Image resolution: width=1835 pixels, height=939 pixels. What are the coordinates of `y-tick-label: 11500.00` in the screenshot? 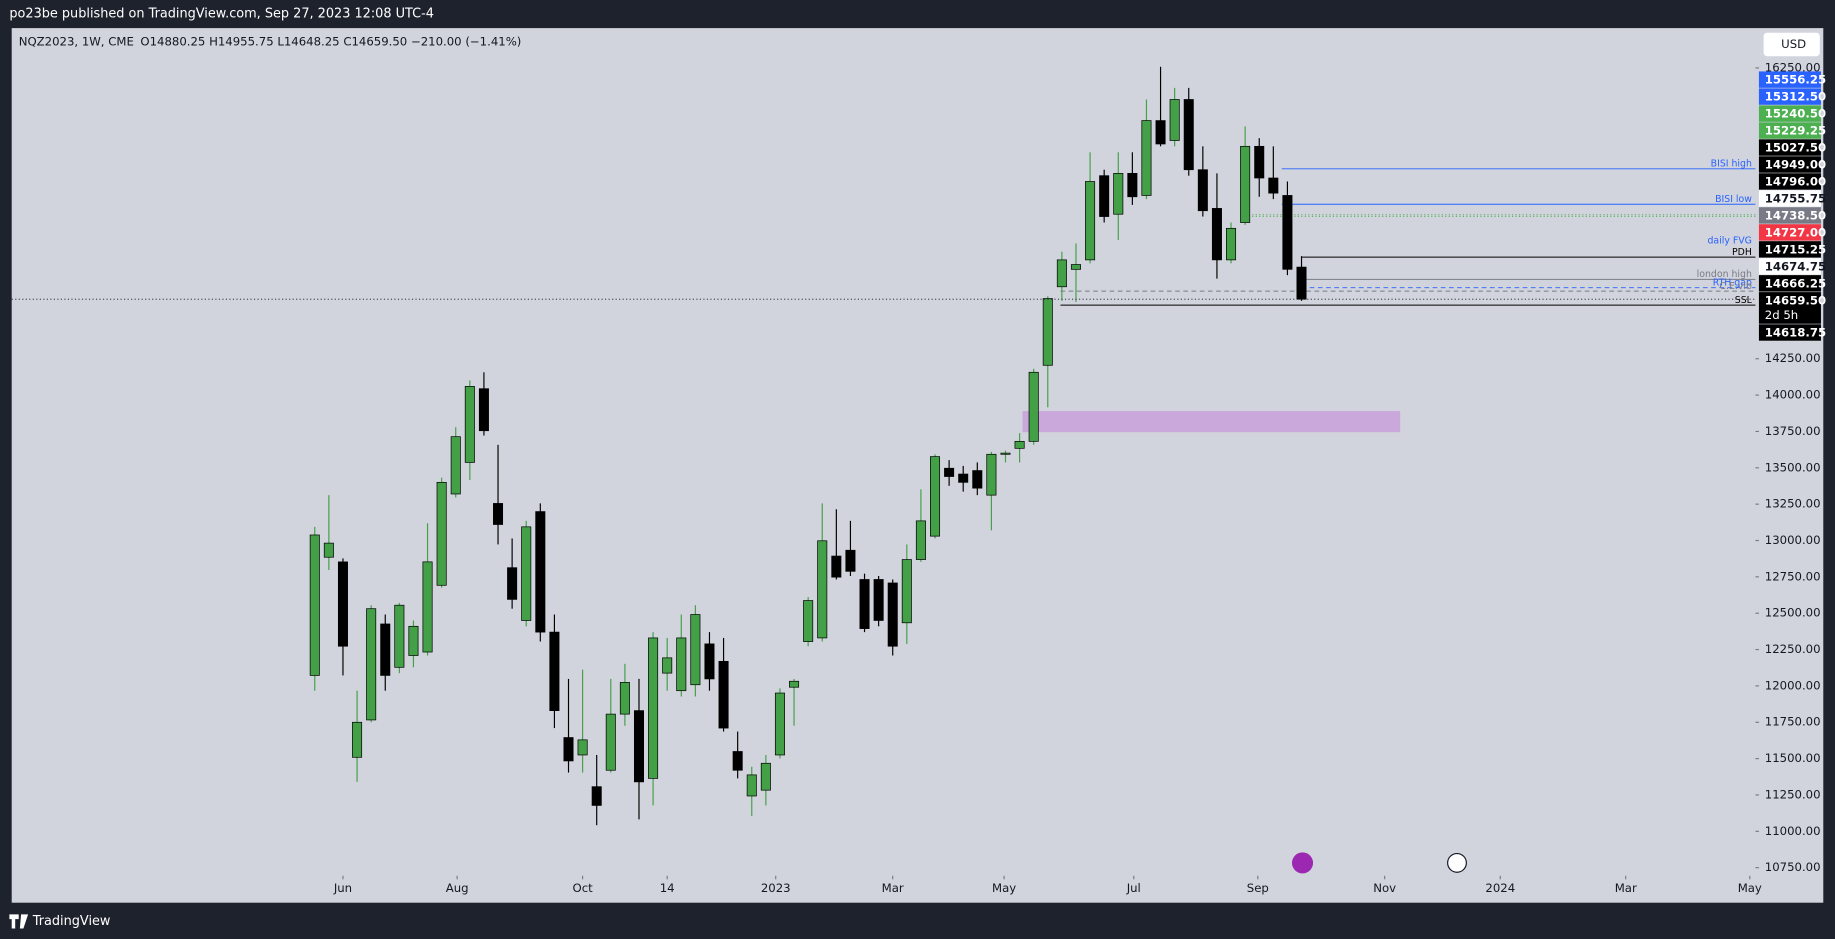 It's located at (1793, 758).